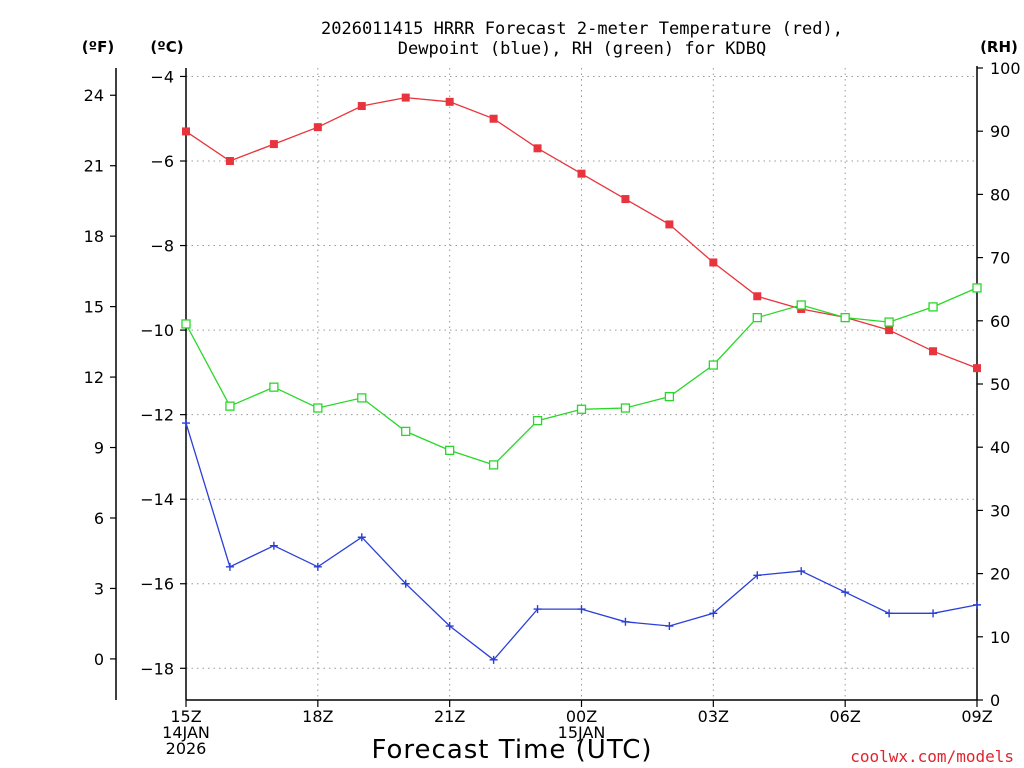  Describe the element at coordinates (317, 716) in the screenshot. I see `x-tick-label: 18Z` at that location.